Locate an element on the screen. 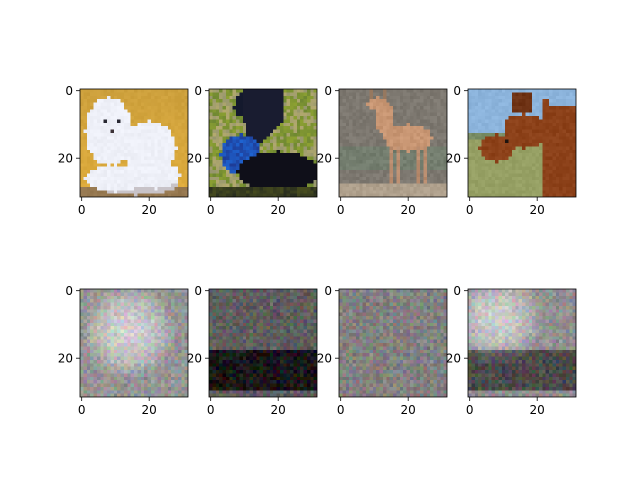 The image size is (640, 480). image-panel-5: 0 20 0 20 is located at coordinates (123, 350).